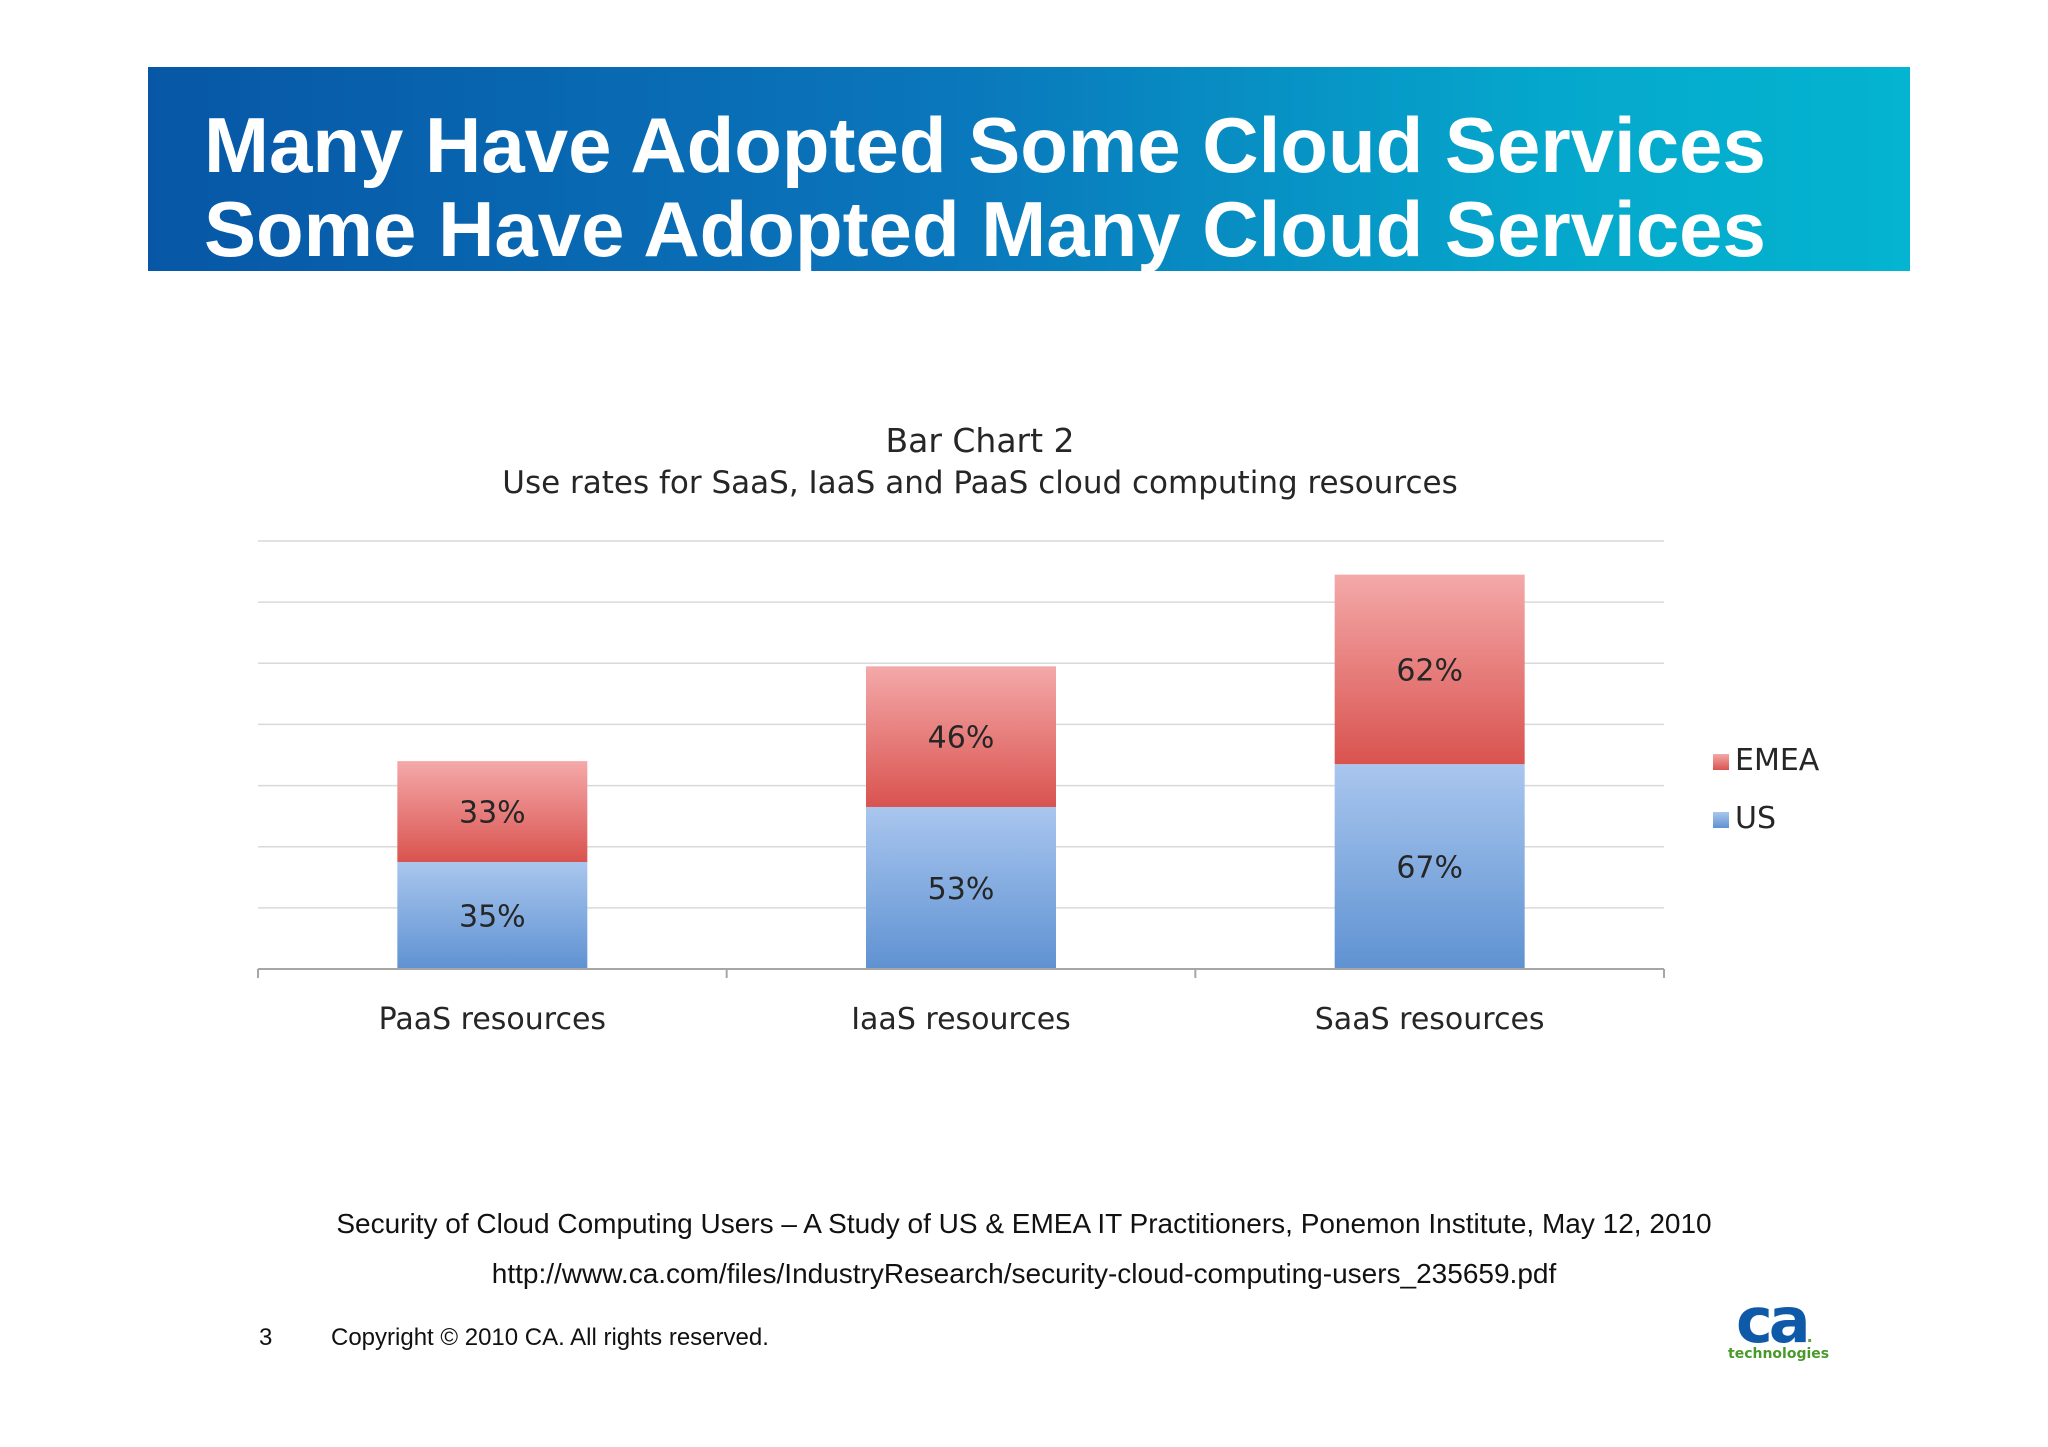 The image size is (2048, 1447). Describe the element at coordinates (1774, 1320) in the screenshot. I see `ca-logo-mark: ca.` at that location.